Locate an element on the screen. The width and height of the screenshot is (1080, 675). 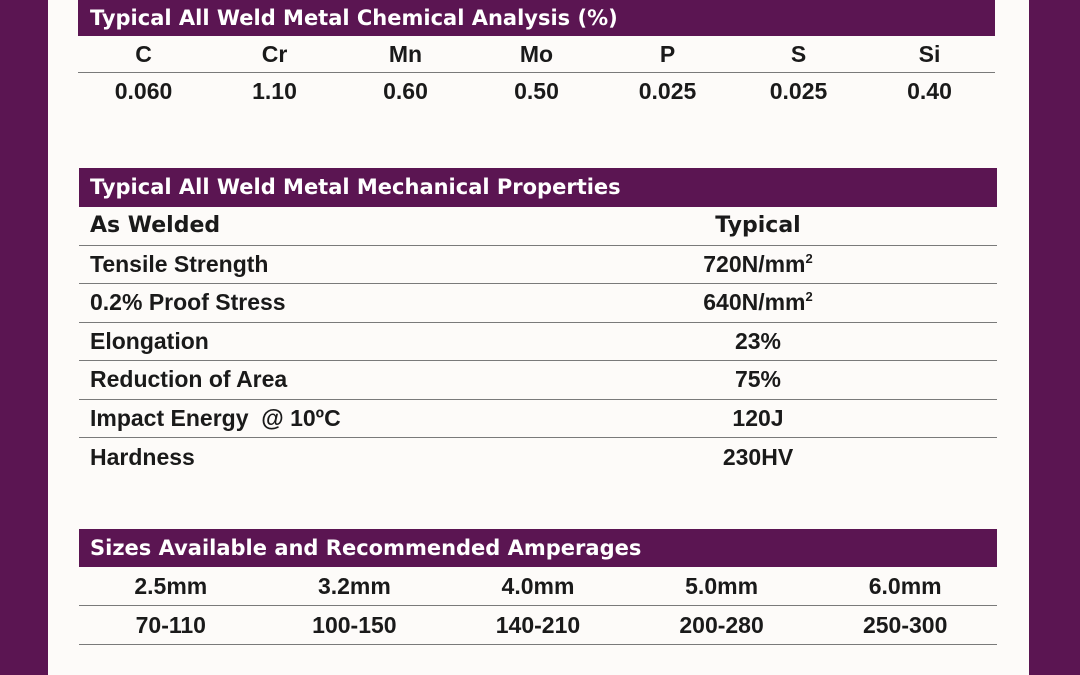
diameter-cell: 4.0mm is located at coordinates (538, 585).